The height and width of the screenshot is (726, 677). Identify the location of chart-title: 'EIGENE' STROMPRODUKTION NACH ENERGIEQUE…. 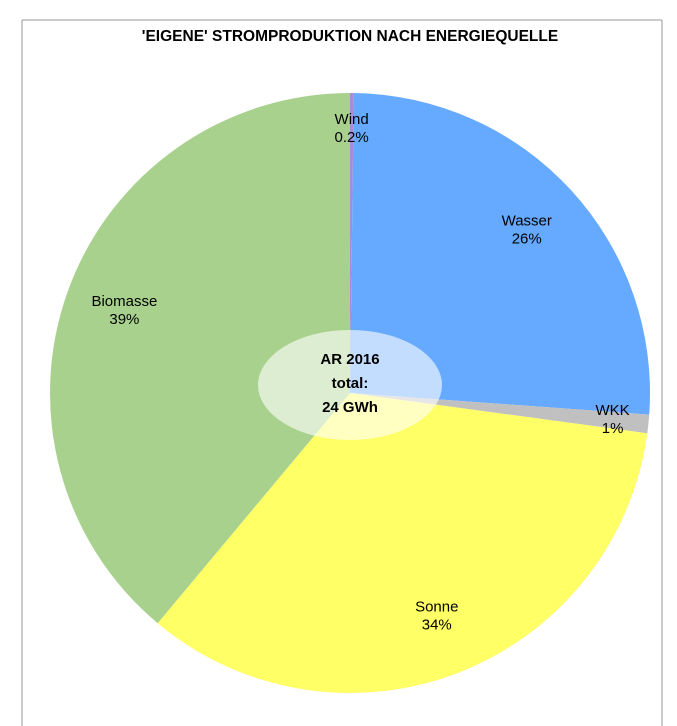
(350, 36).